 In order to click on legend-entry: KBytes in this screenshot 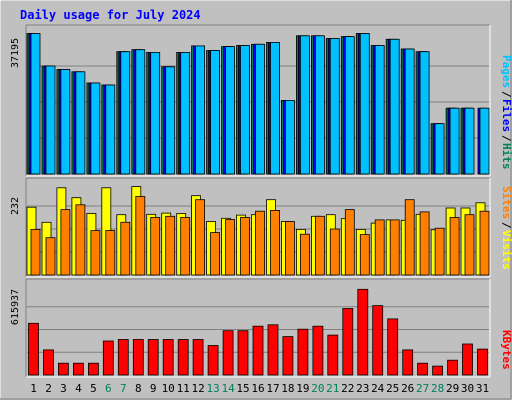, I will do `click(506, 350)`.